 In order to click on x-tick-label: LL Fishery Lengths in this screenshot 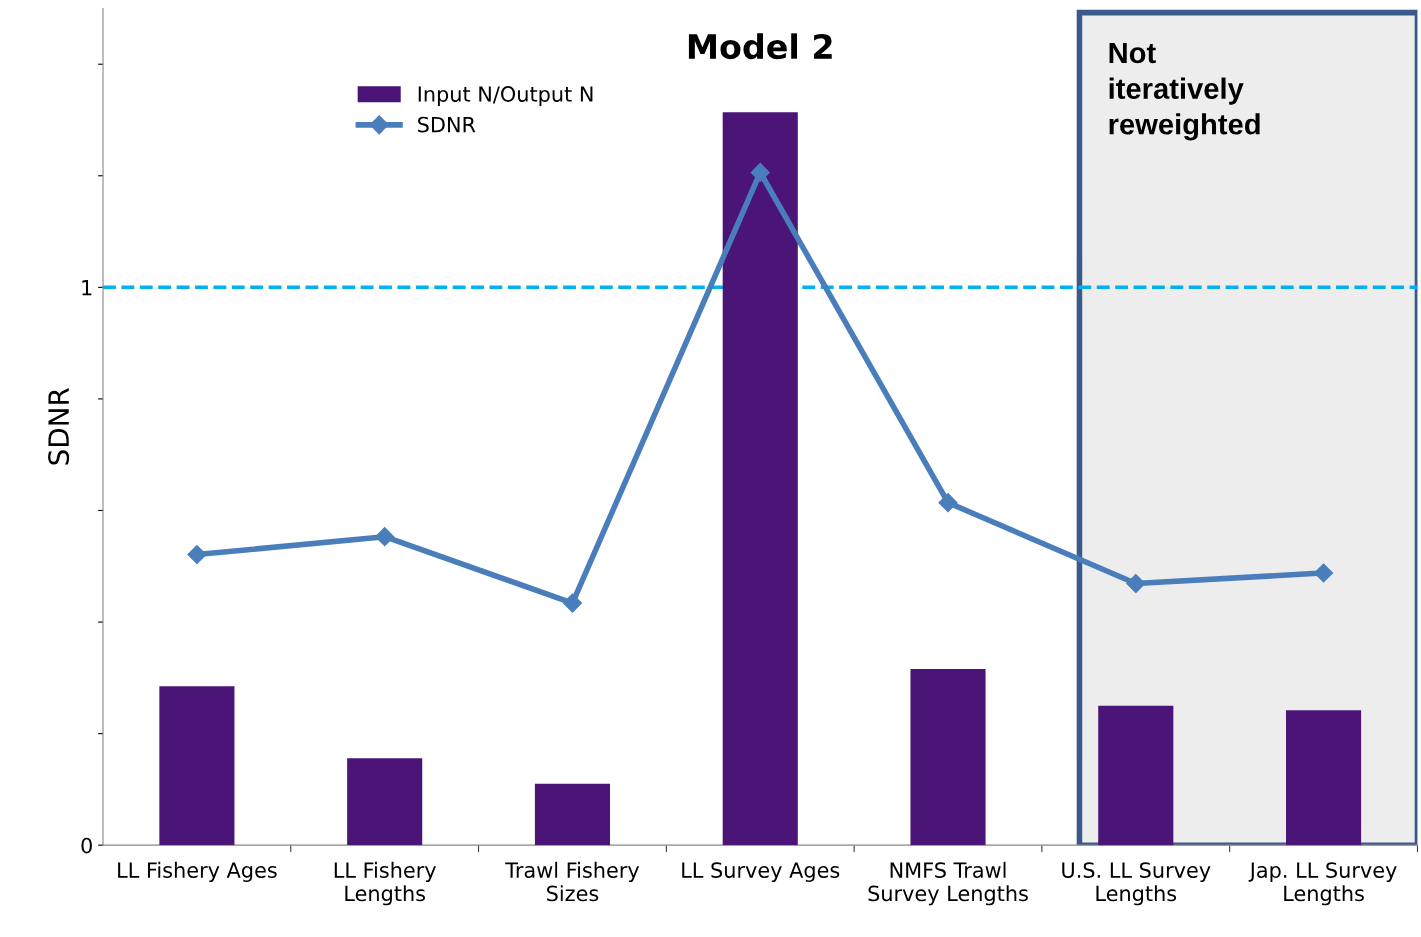, I will do `click(385, 883)`.